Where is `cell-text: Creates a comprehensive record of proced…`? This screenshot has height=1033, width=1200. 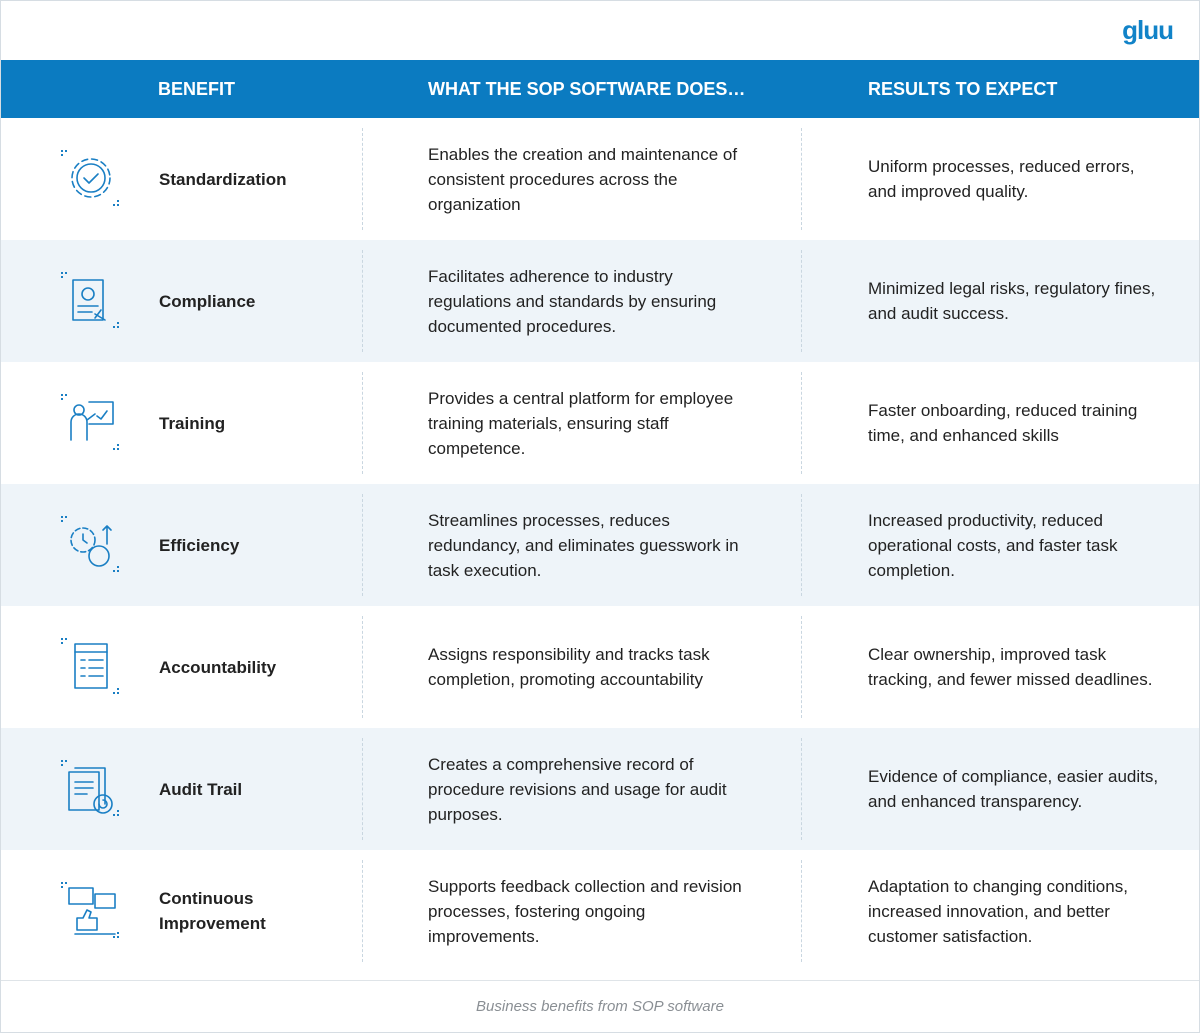 cell-text: Creates a comprehensive record of proced… is located at coordinates (577, 789).